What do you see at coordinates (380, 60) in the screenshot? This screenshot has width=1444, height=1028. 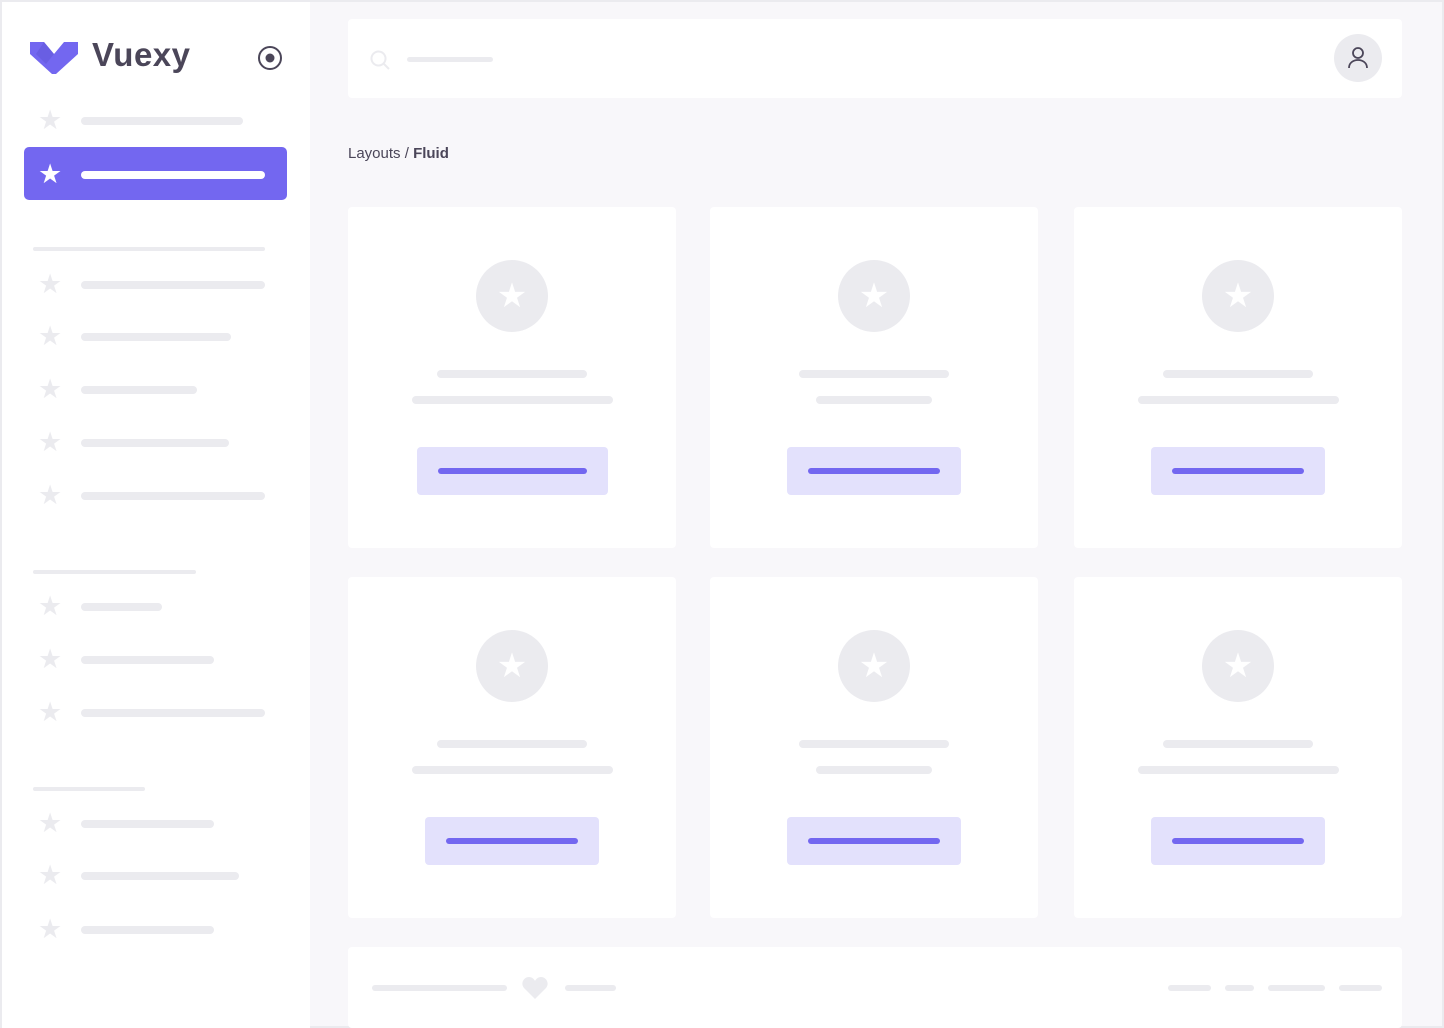 I see `search-icon` at bounding box center [380, 60].